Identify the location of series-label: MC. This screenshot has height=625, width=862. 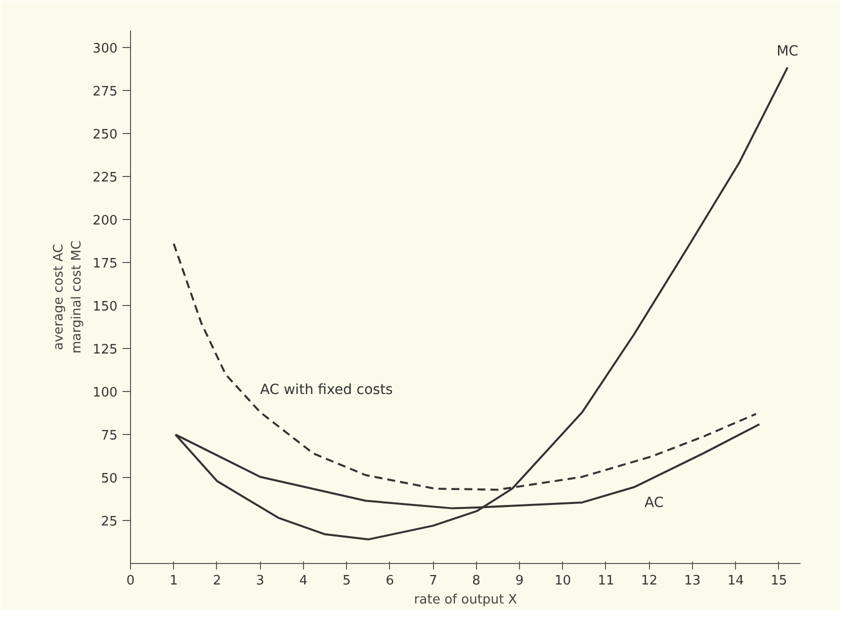
(787, 51).